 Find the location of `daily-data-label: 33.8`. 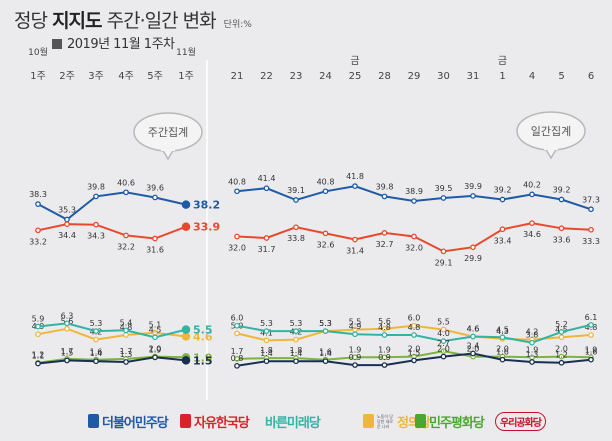

daily-data-label: 33.8 is located at coordinates (296, 238).